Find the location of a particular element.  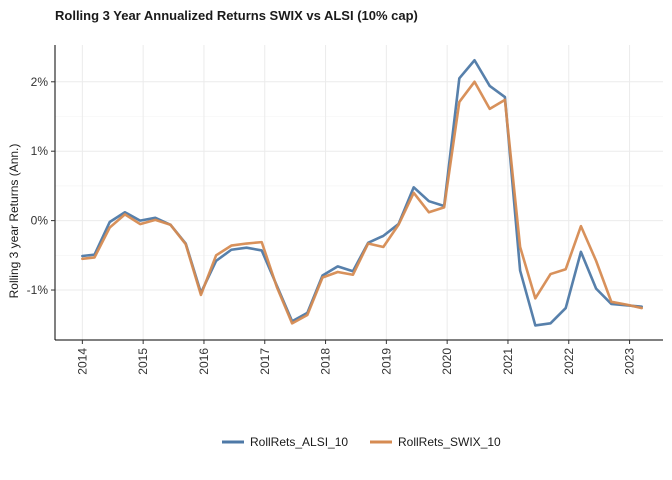

x-tick-label-2014: 2014 is located at coordinates (82, 361).